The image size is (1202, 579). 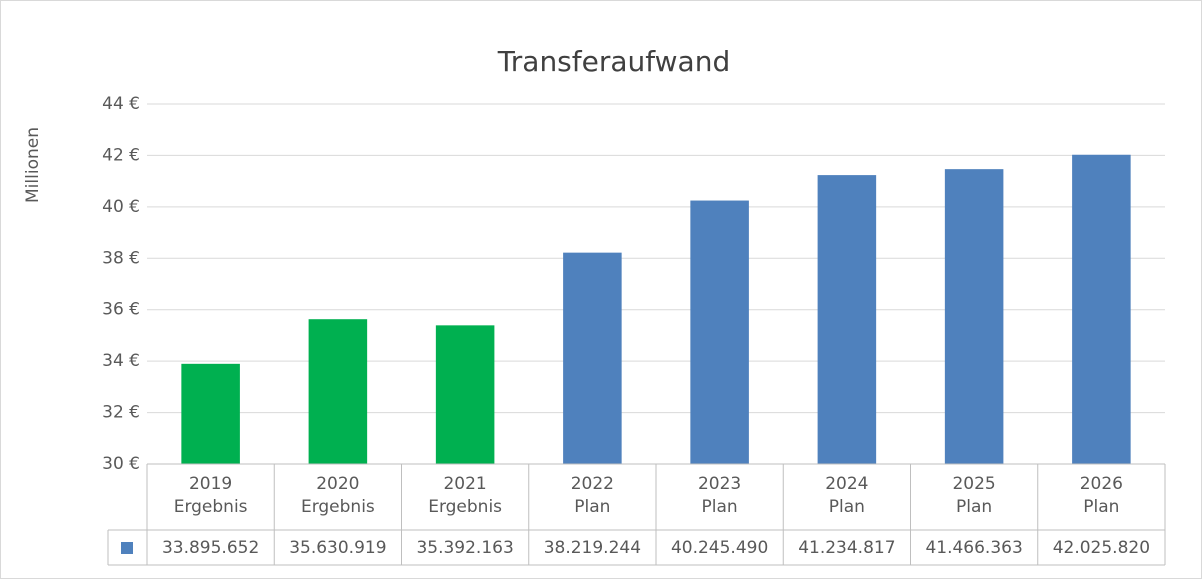 What do you see at coordinates (127, 548) in the screenshot?
I see `legend-key` at bounding box center [127, 548].